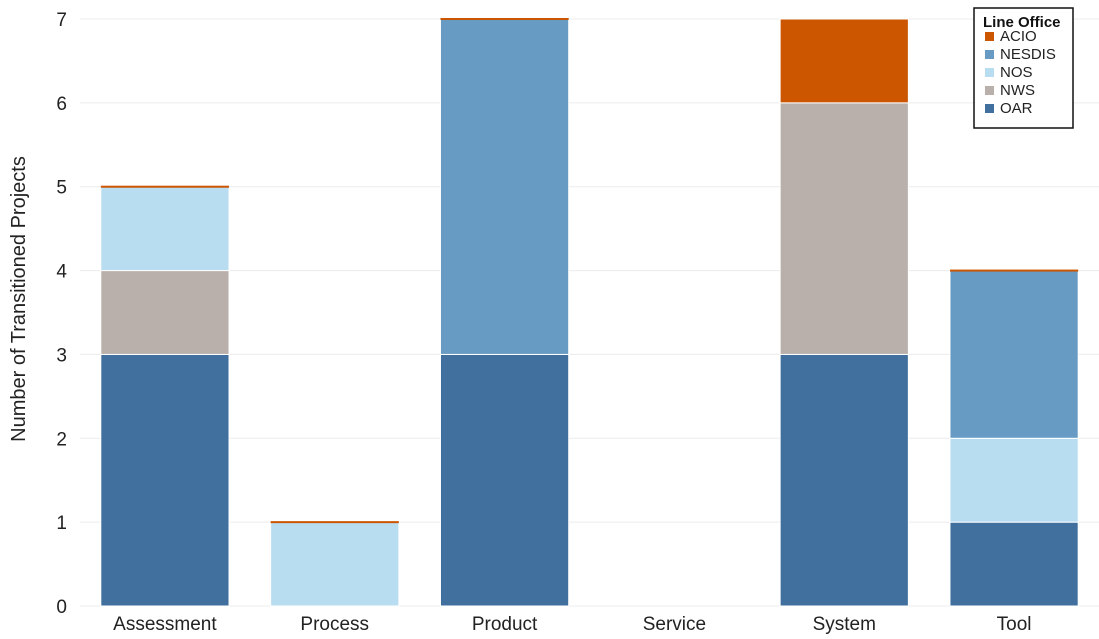 The width and height of the screenshot is (1099, 639). I want to click on y-tick-label: 7, so click(61, 20).